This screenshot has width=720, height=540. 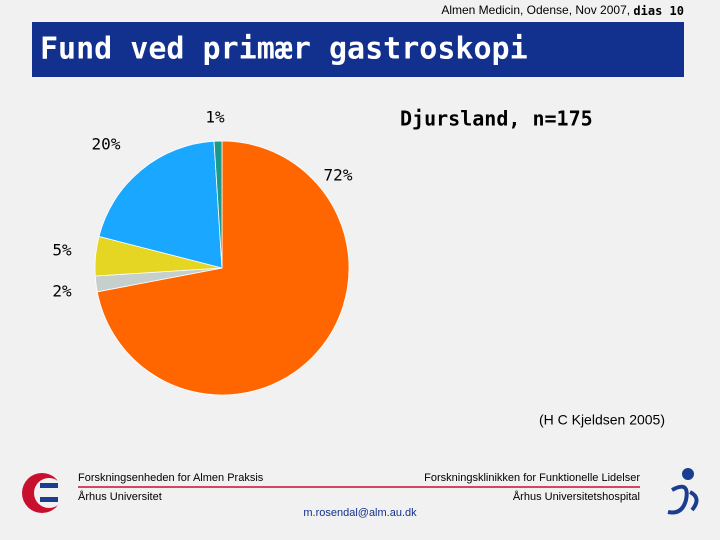 I want to click on header-text: Almen Medicin, Odense, Nov 2007,, so click(x=537, y=10).